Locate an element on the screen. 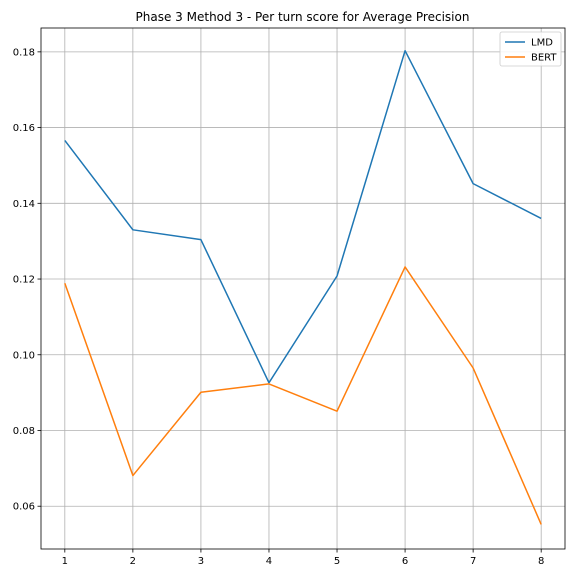  x-tick-label: 1 is located at coordinates (65, 561).